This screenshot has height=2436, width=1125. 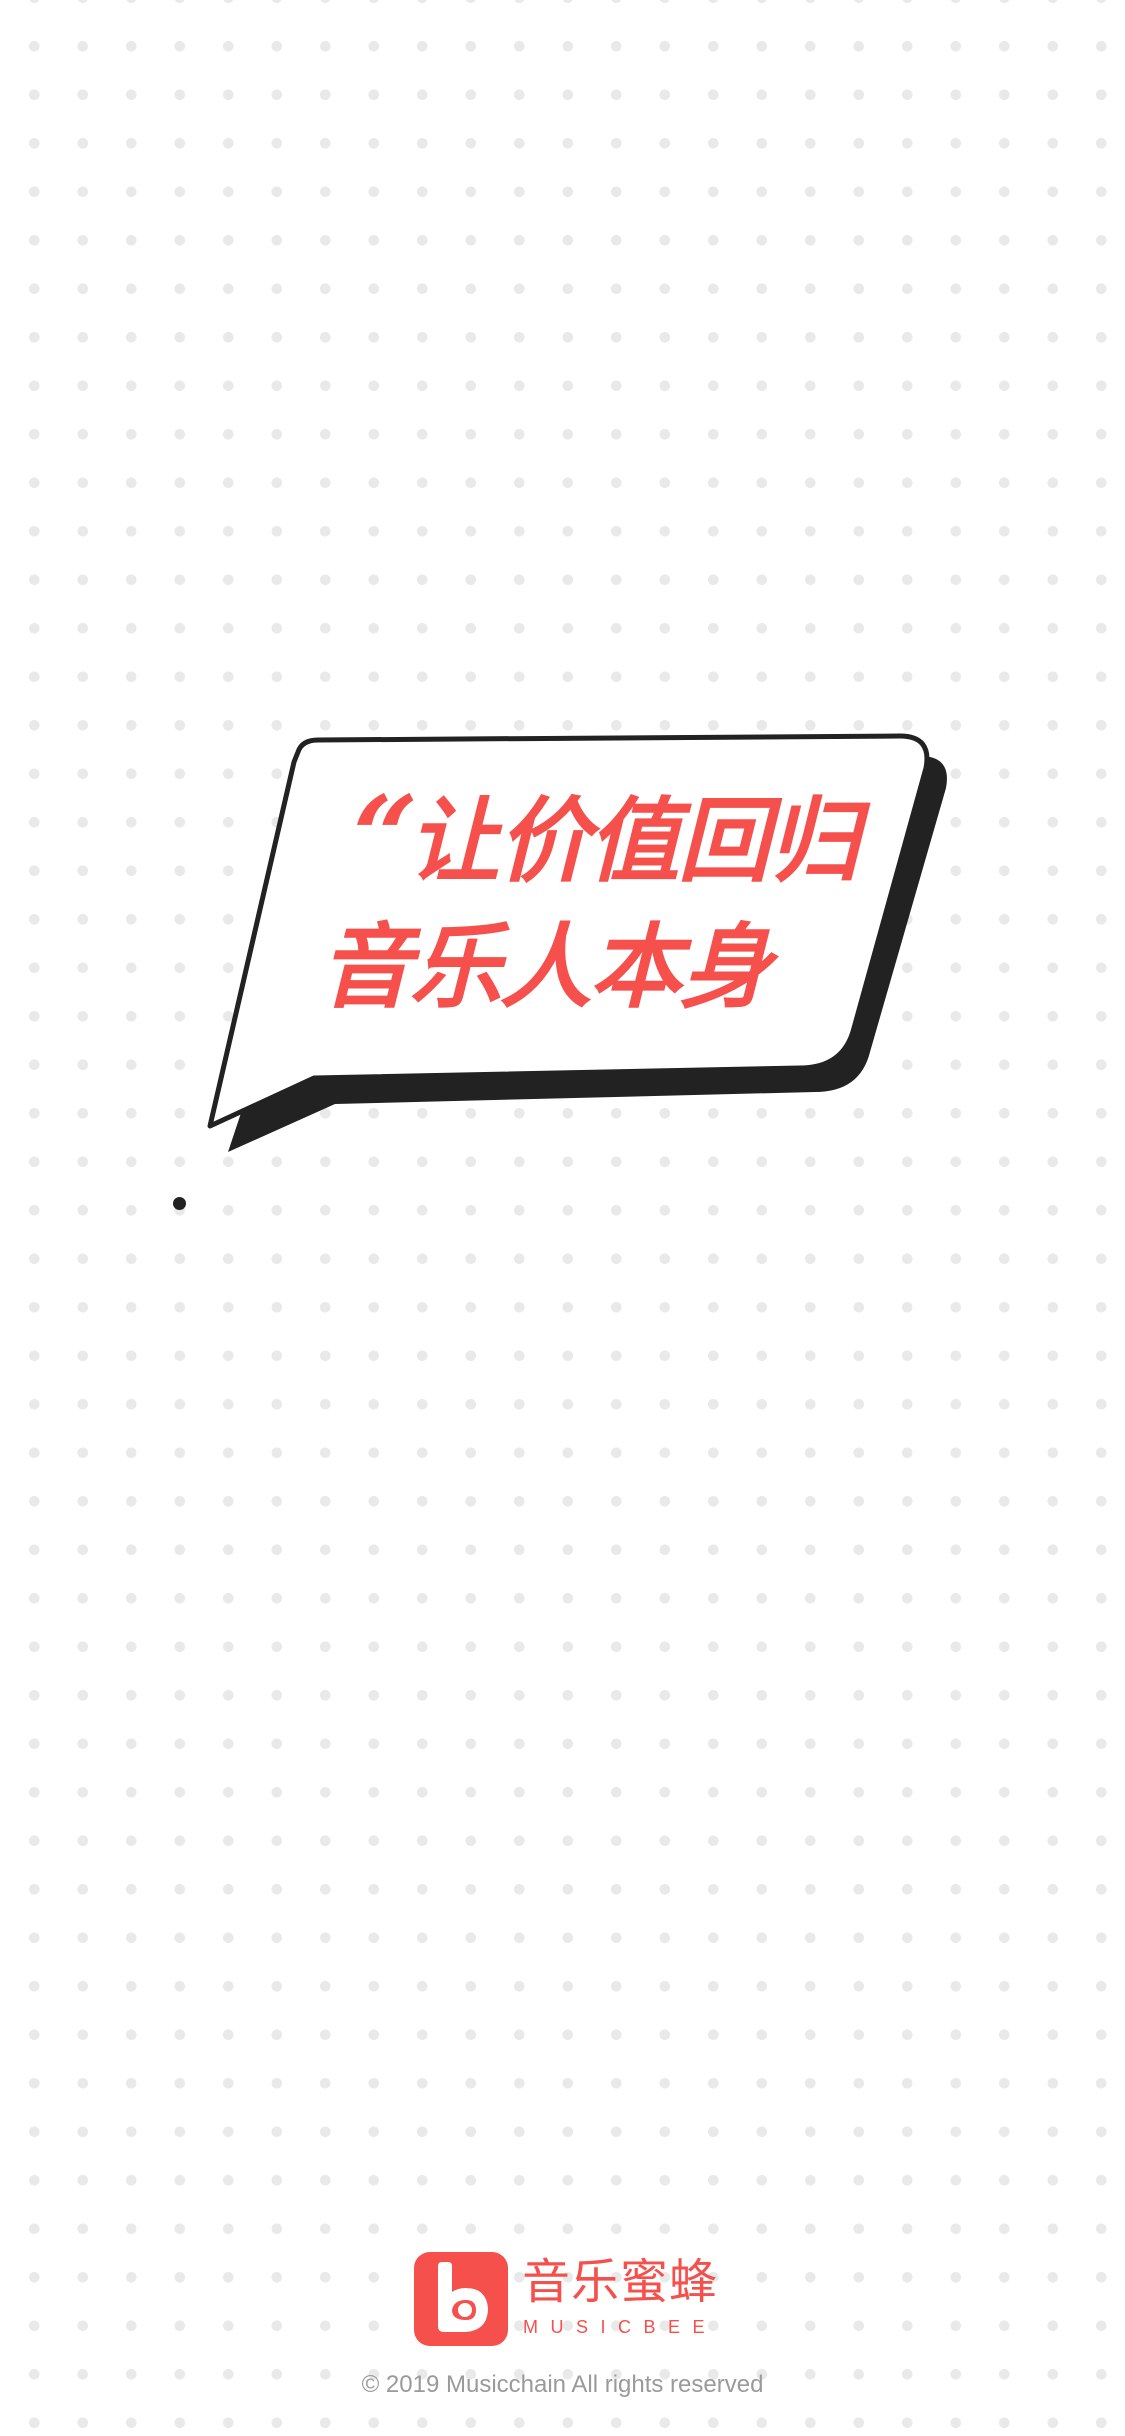 What do you see at coordinates (461, 2299) in the screenshot?
I see `musicbee-logo-icon` at bounding box center [461, 2299].